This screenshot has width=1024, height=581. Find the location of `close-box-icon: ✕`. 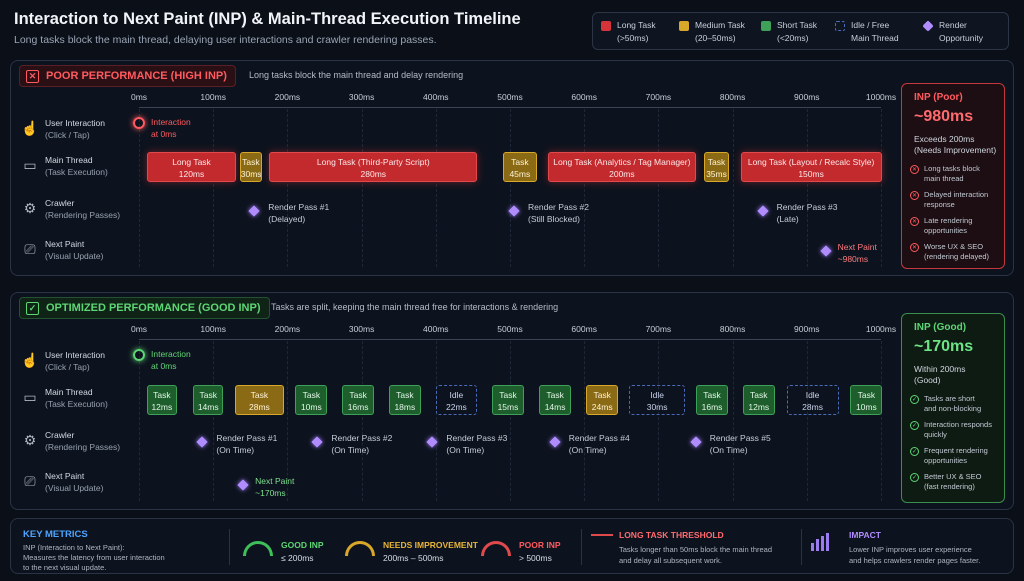

close-box-icon: ✕ is located at coordinates (32, 76).